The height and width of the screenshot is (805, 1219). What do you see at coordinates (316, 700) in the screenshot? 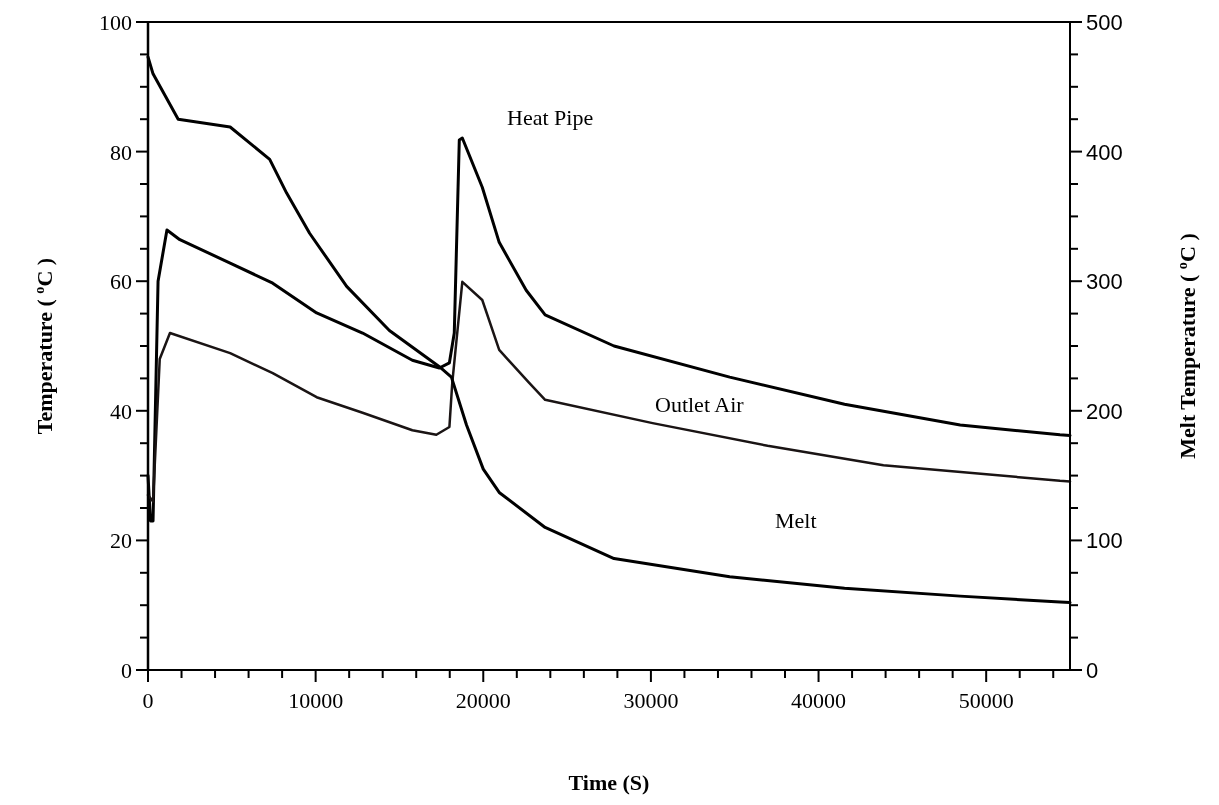
I see `x-tick-label: 10000` at bounding box center [316, 700].